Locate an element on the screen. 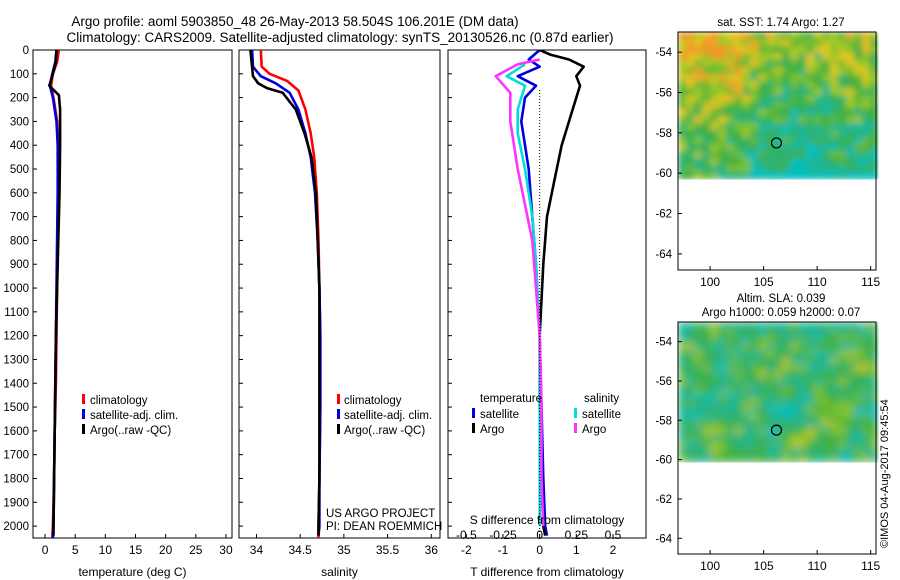  map-y-tick-label: -64 is located at coordinates (663, 539).